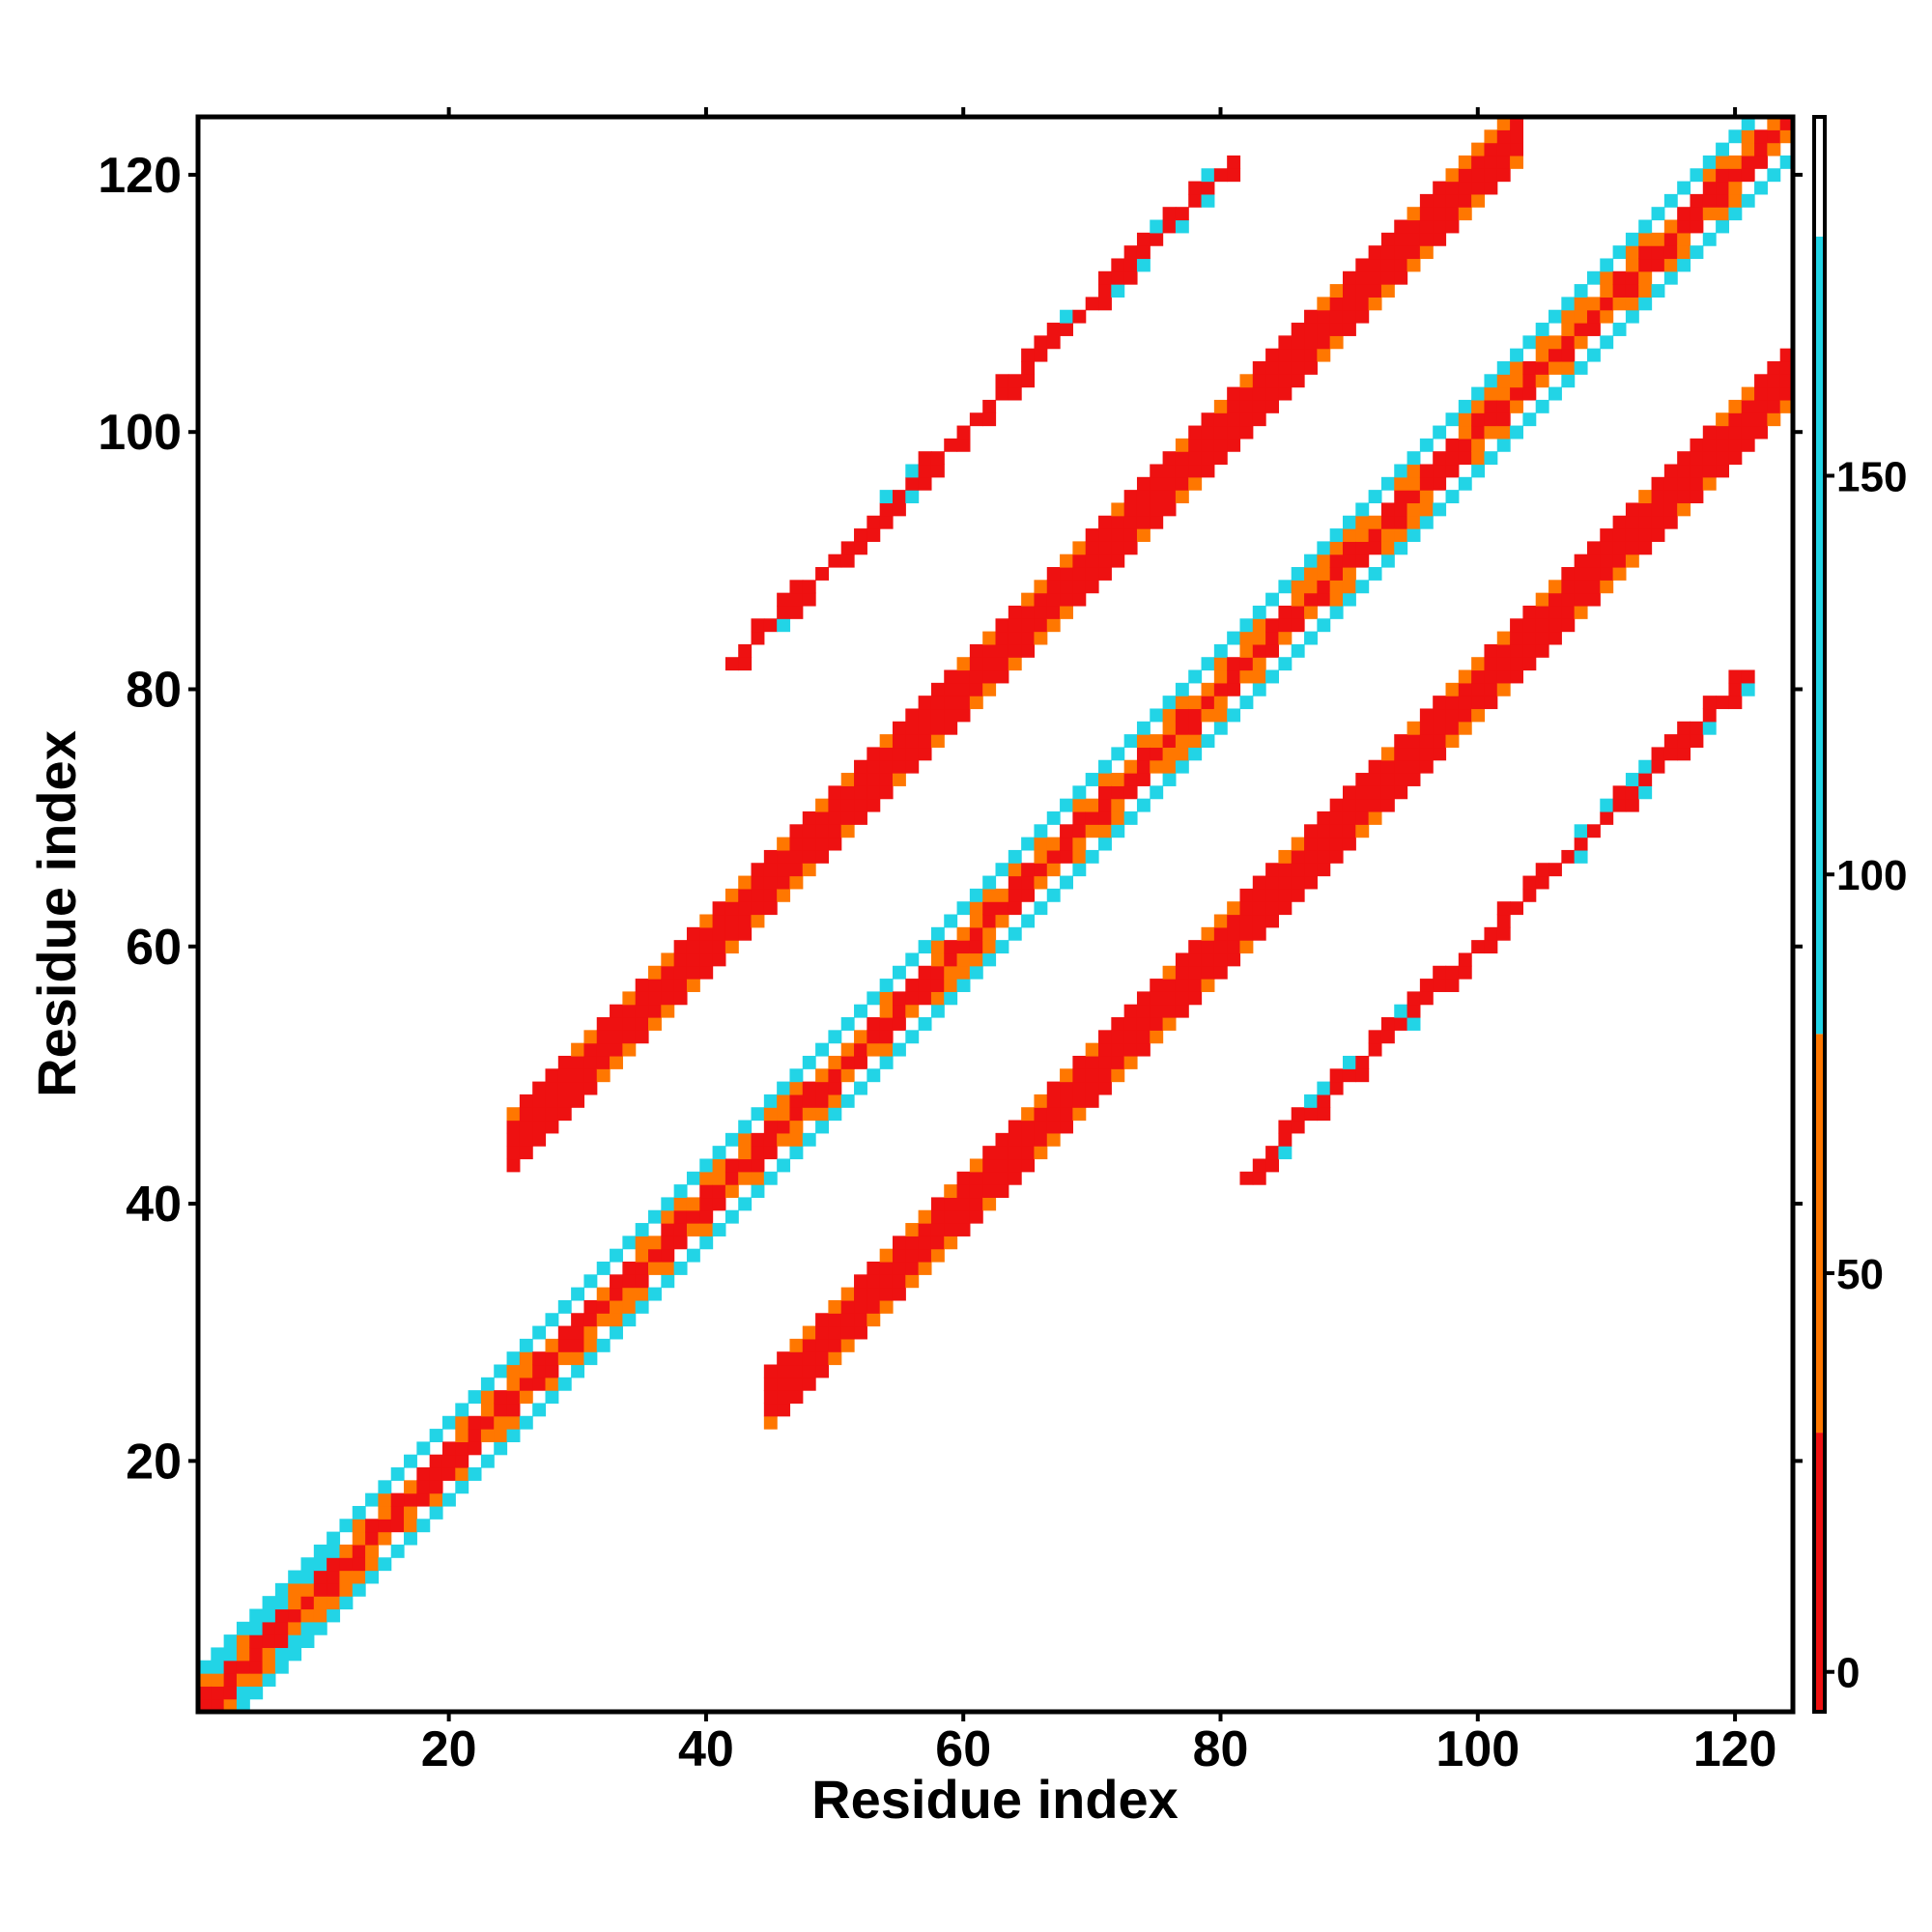 The image size is (1932, 1932). Describe the element at coordinates (1871, 875) in the screenshot. I see `colorbar-tick-label: 100` at that location.